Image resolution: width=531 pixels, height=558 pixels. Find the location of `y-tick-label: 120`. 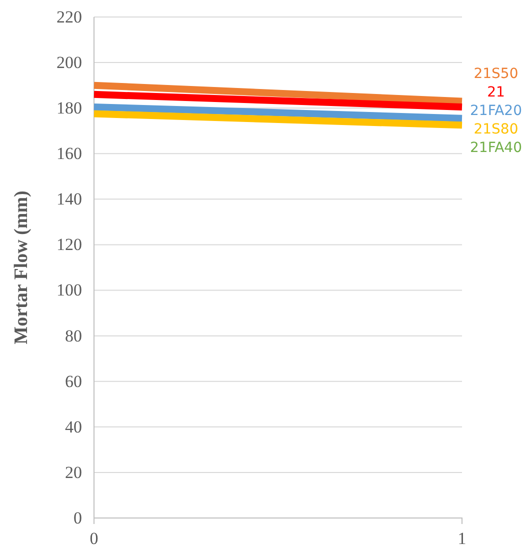

y-tick-label: 120 is located at coordinates (69, 244).